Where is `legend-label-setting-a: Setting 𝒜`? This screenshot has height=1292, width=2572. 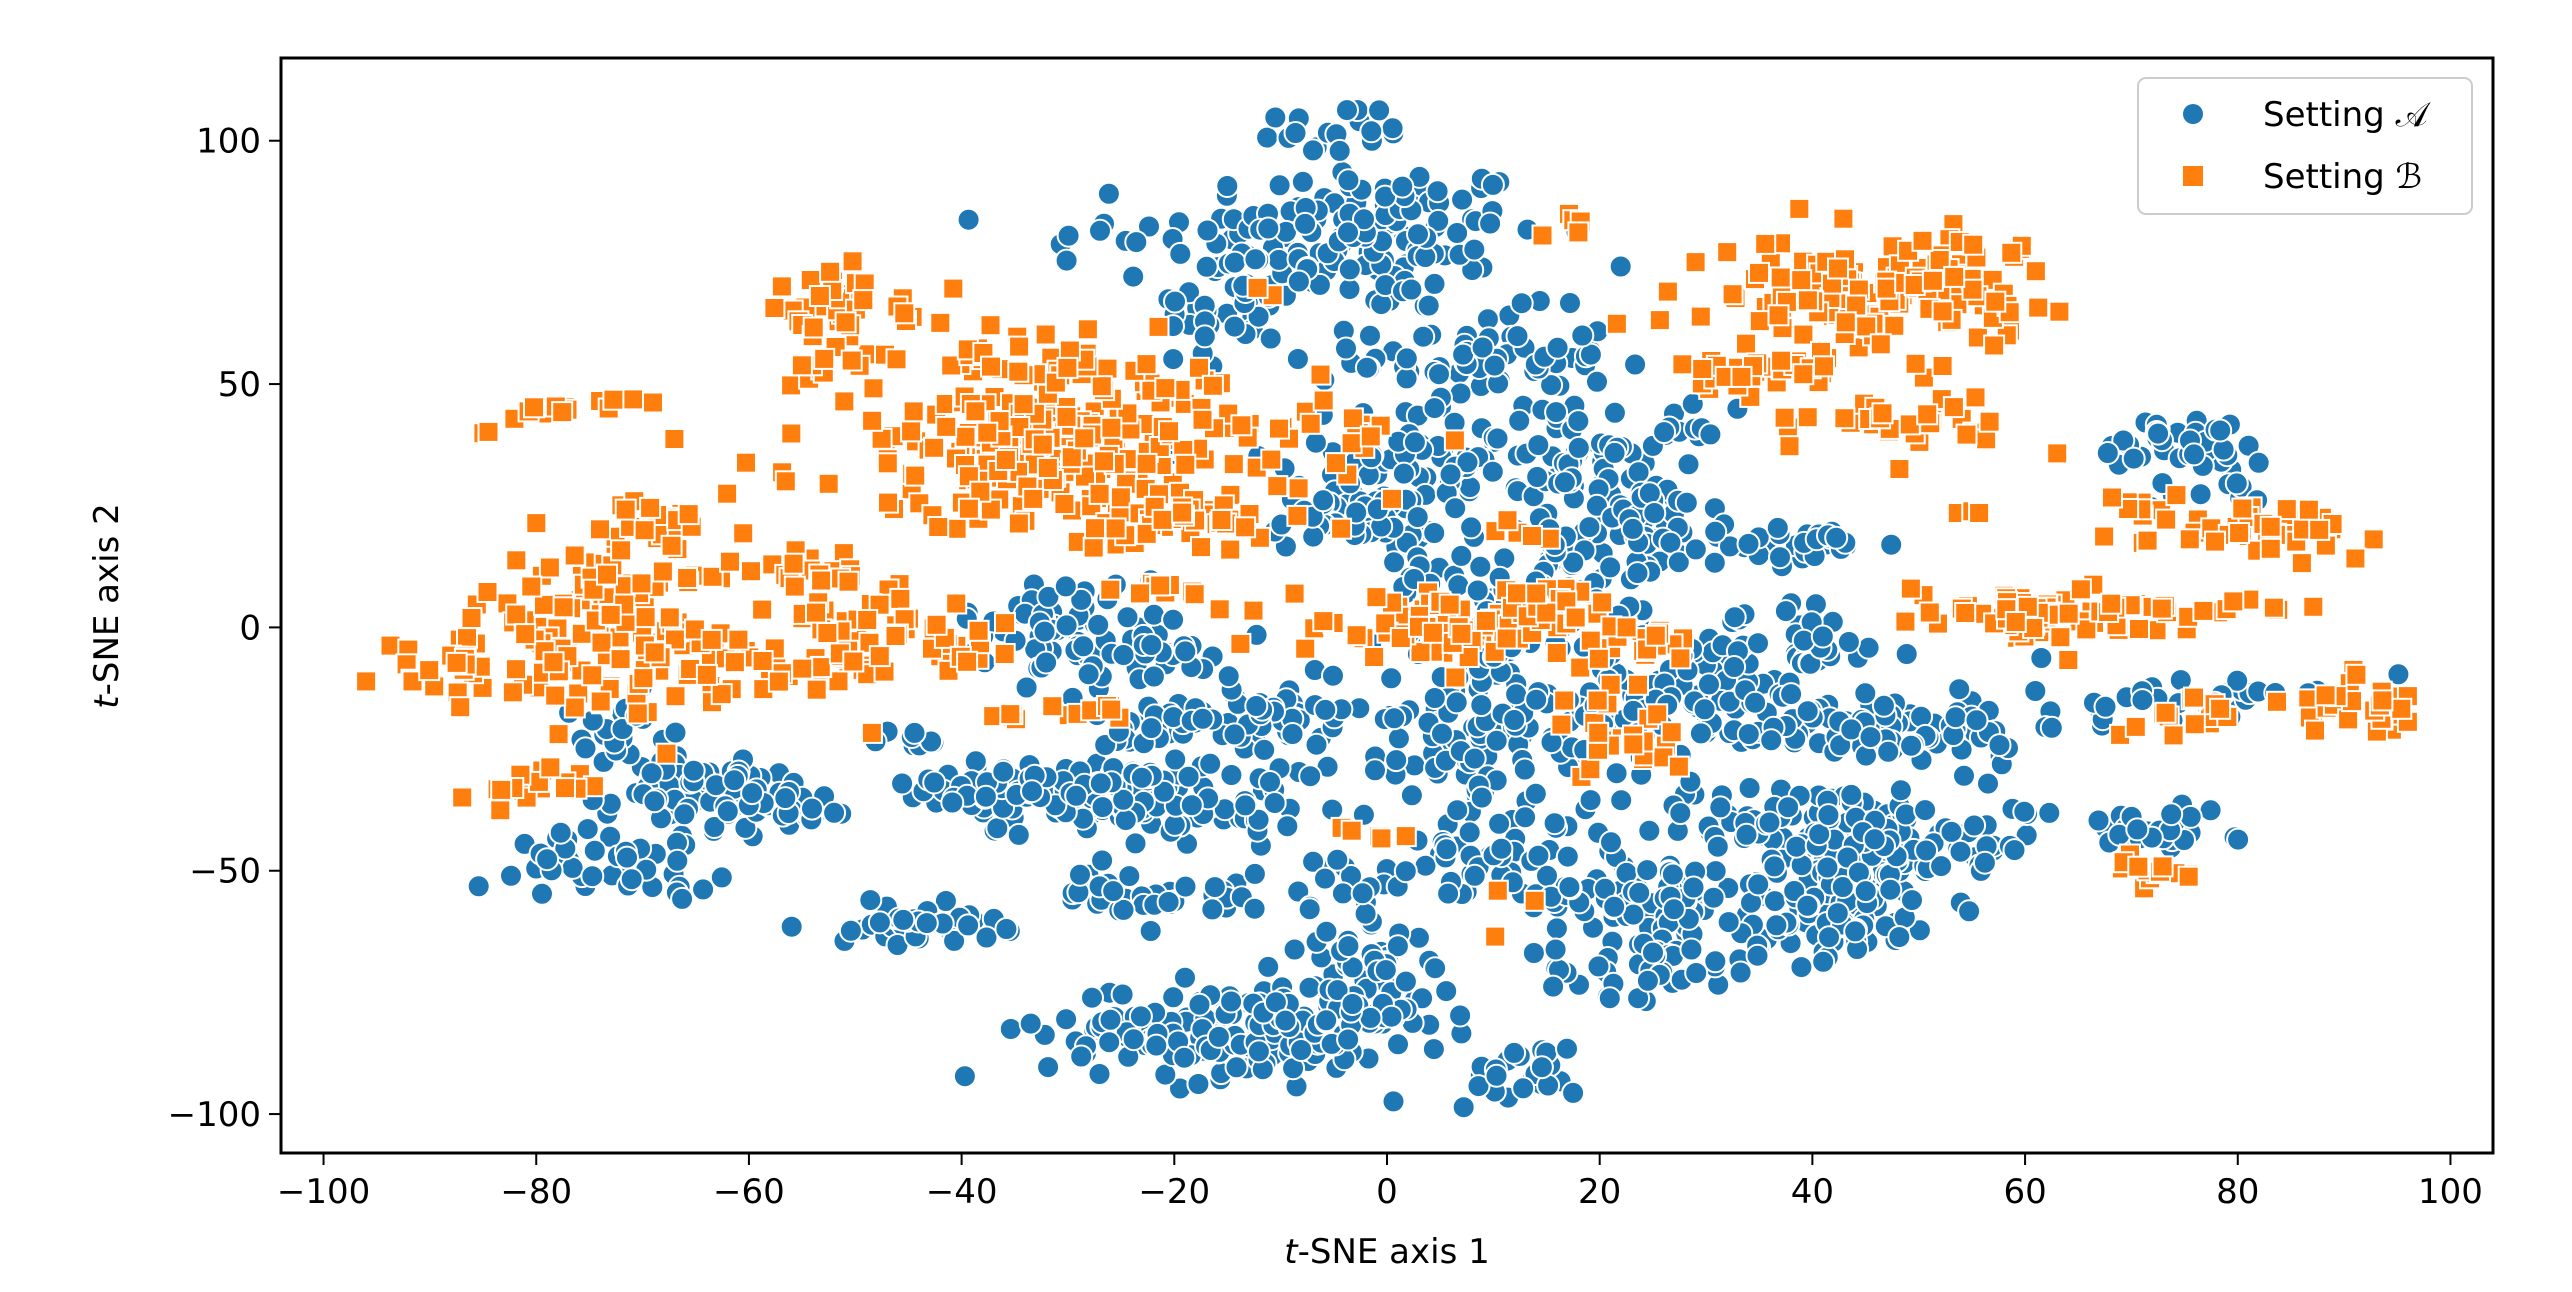 legend-label-setting-a: Setting 𝒜 is located at coordinates (2347, 115).